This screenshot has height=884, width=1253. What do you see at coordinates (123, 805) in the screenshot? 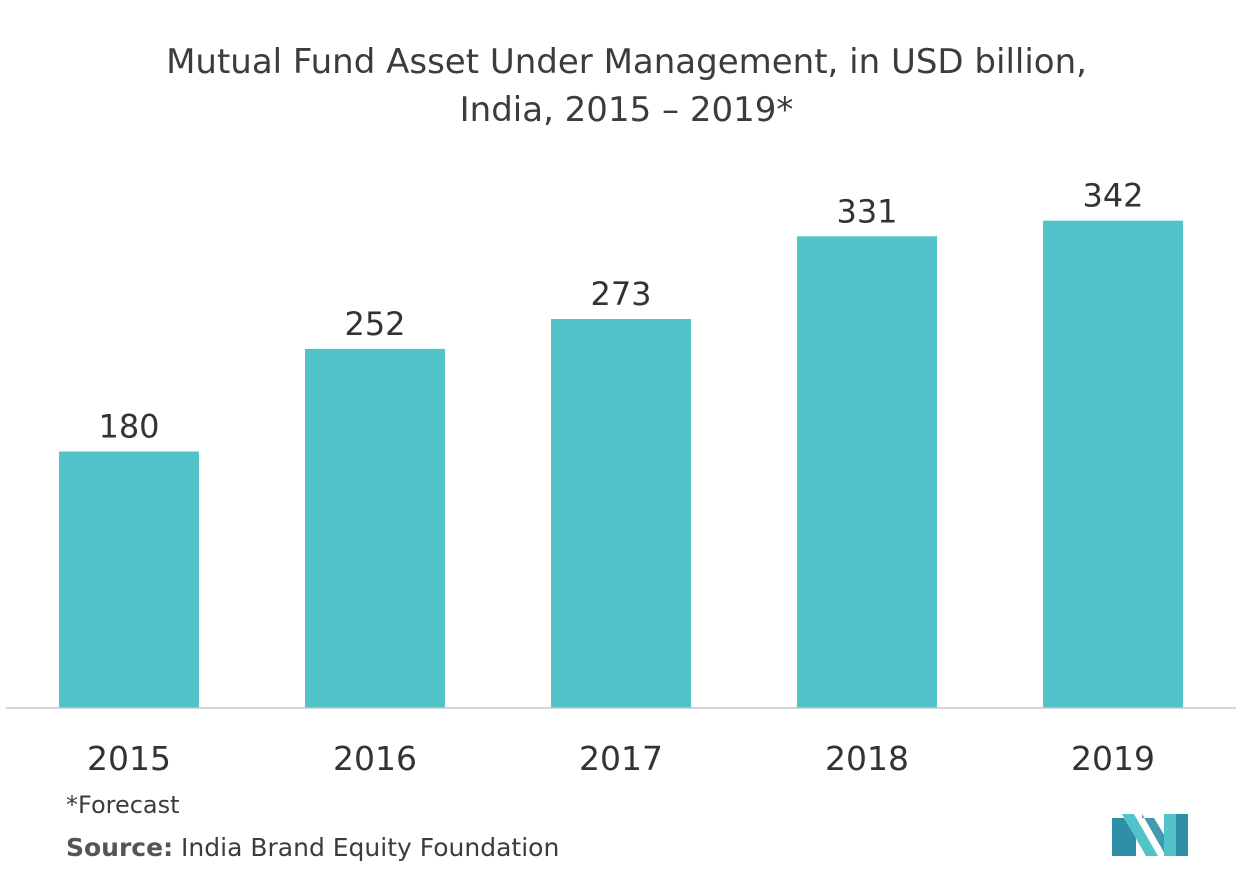
I see `forecast-footnote: *Forecast` at bounding box center [123, 805].